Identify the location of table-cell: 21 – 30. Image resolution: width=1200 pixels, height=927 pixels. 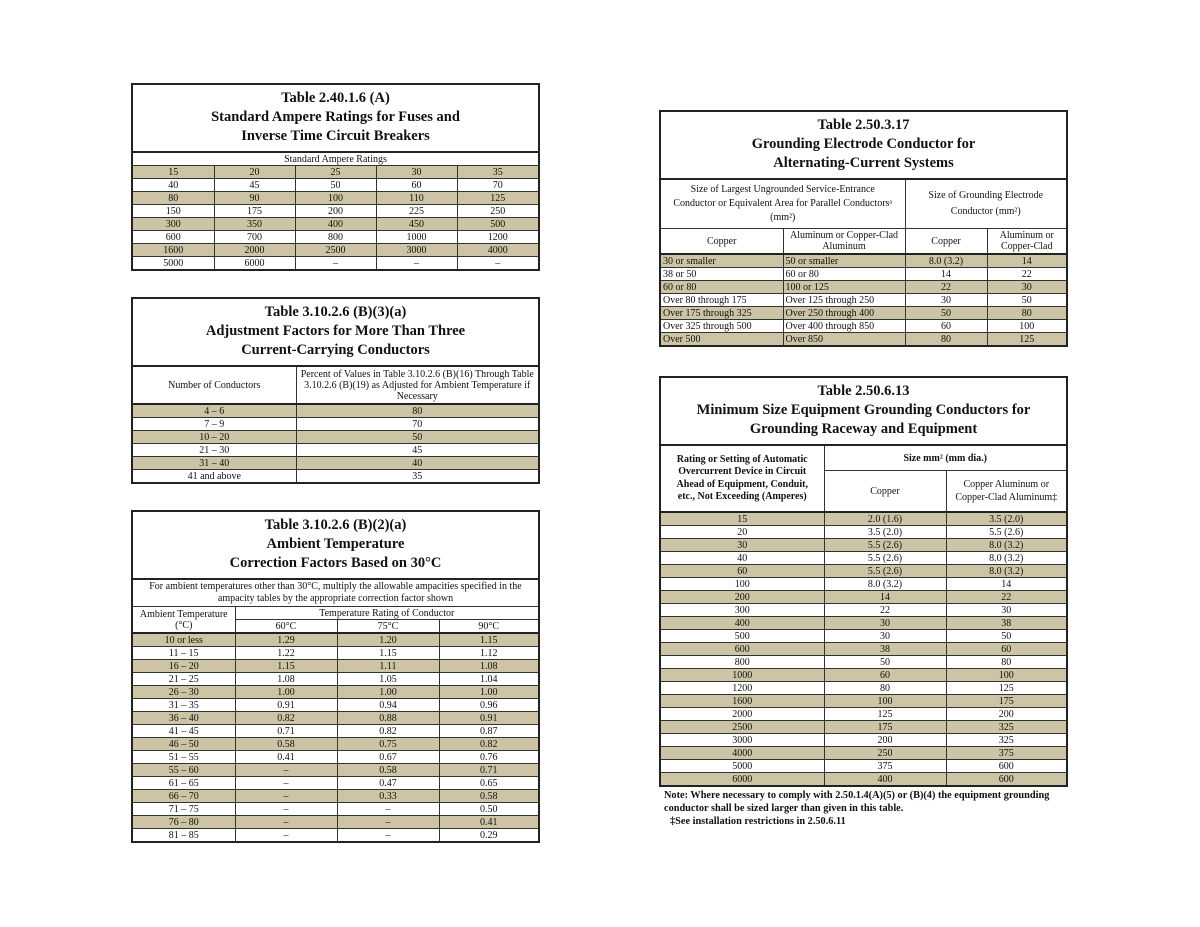
(215, 450).